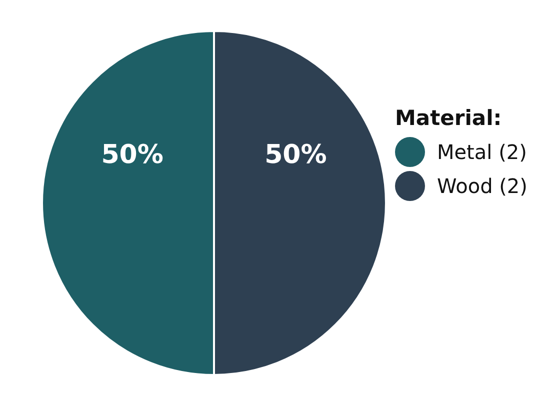 The image size is (560, 404). Describe the element at coordinates (482, 186) in the screenshot. I see `legend-label: Wood (2)` at that location.